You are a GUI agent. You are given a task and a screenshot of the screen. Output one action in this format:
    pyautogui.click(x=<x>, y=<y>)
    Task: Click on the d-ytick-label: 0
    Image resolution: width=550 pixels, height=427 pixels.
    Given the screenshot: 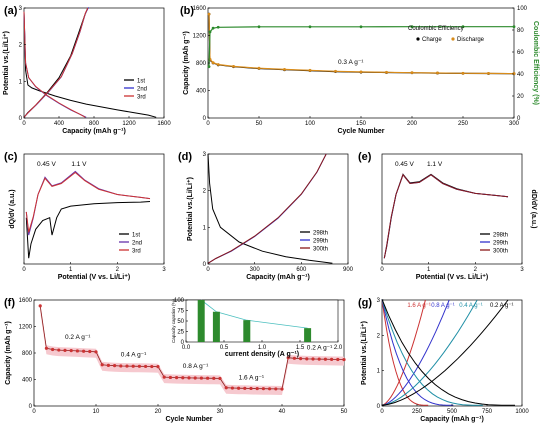 What is the action you would take?
    pyautogui.click(x=205, y=265)
    